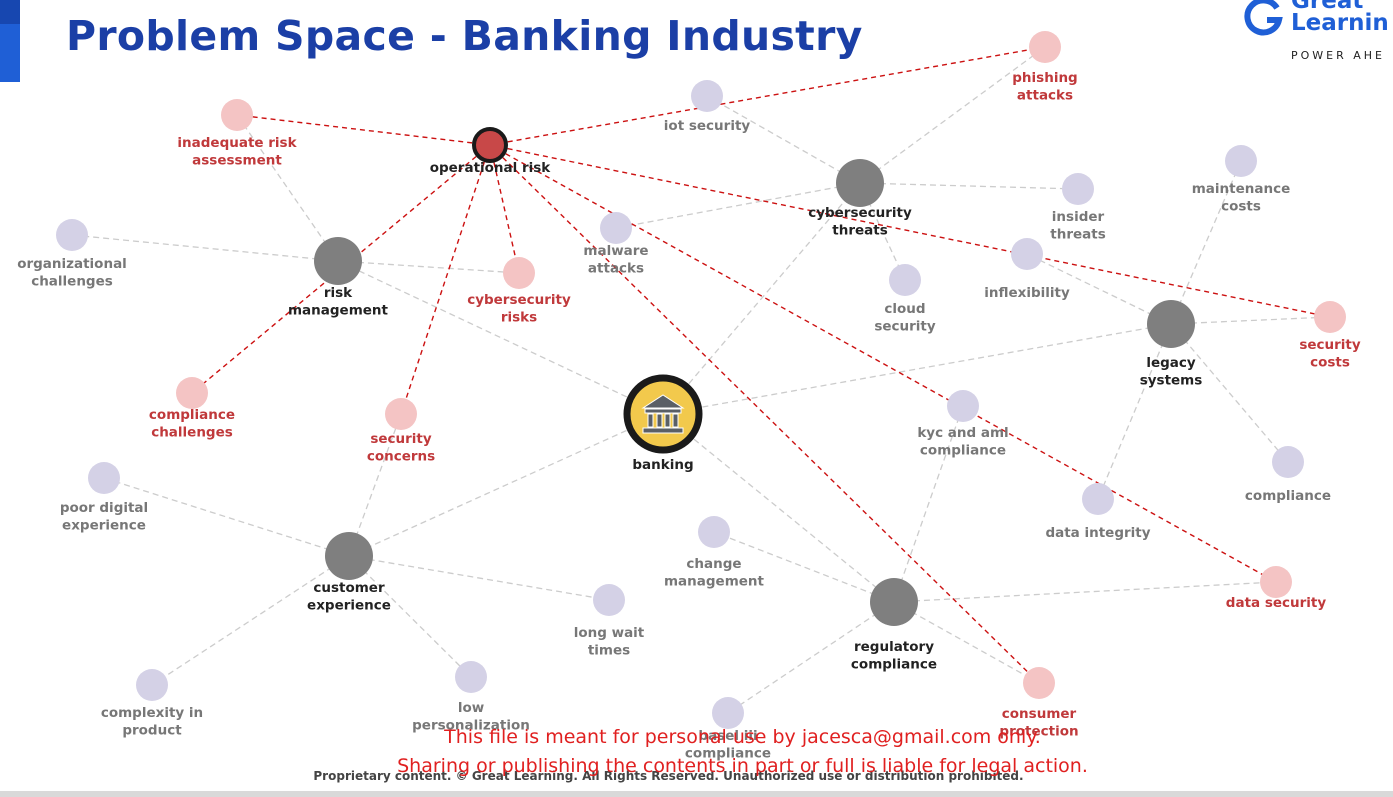  What do you see at coordinates (761, 298) in the screenshot?
I see `edge-banking-ct` at bounding box center [761, 298].